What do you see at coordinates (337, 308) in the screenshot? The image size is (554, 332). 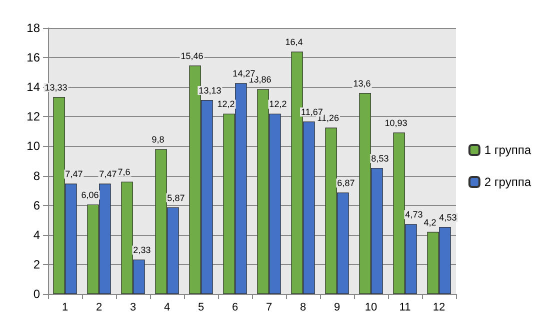 I see `x-tick-label: 9` at bounding box center [337, 308].